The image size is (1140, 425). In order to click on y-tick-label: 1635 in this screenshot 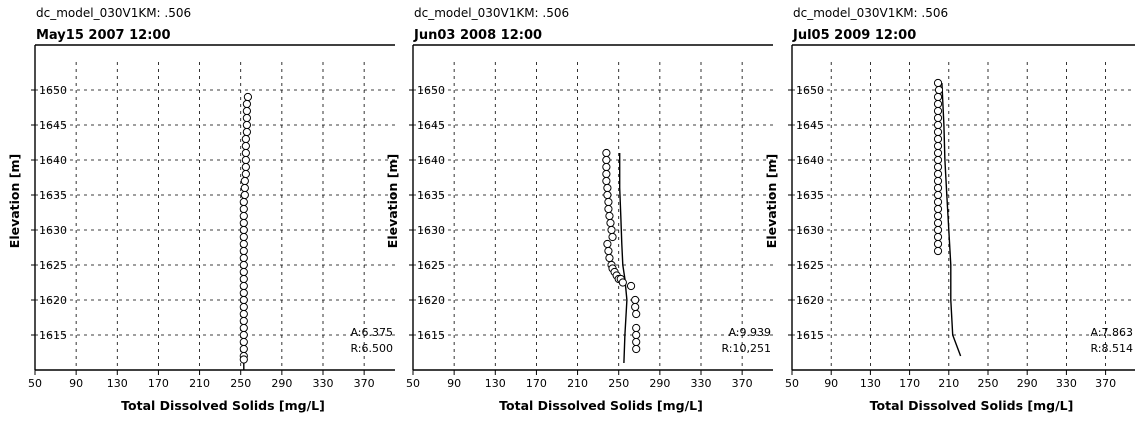, I will do `click(810, 195)`.